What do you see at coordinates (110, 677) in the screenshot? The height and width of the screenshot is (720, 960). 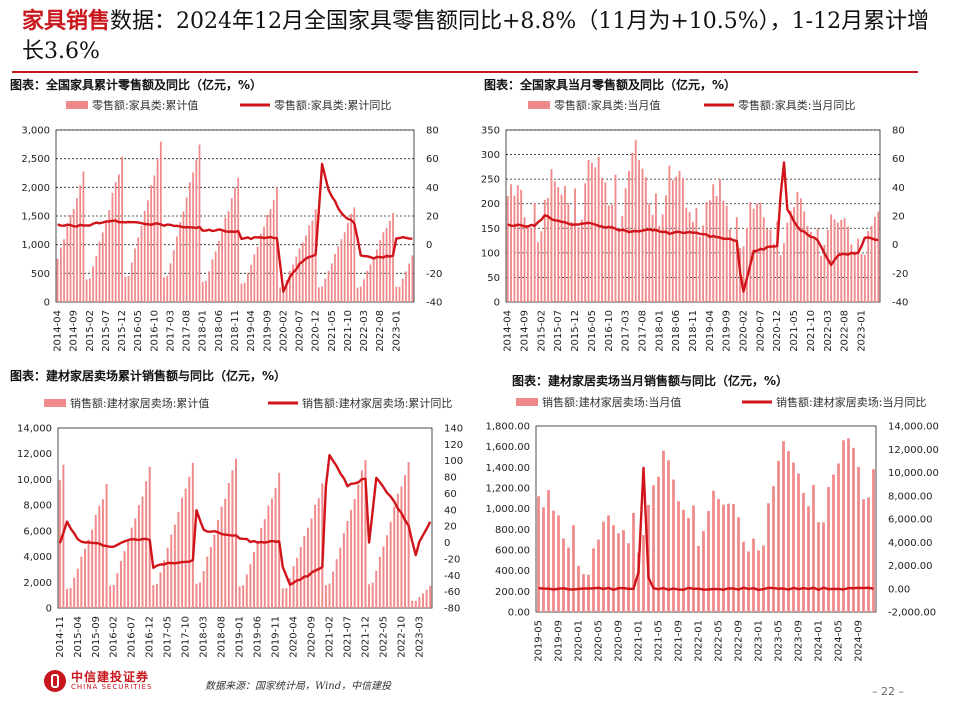 I see `logo-text-cn: 中信建投证券` at bounding box center [110, 677].